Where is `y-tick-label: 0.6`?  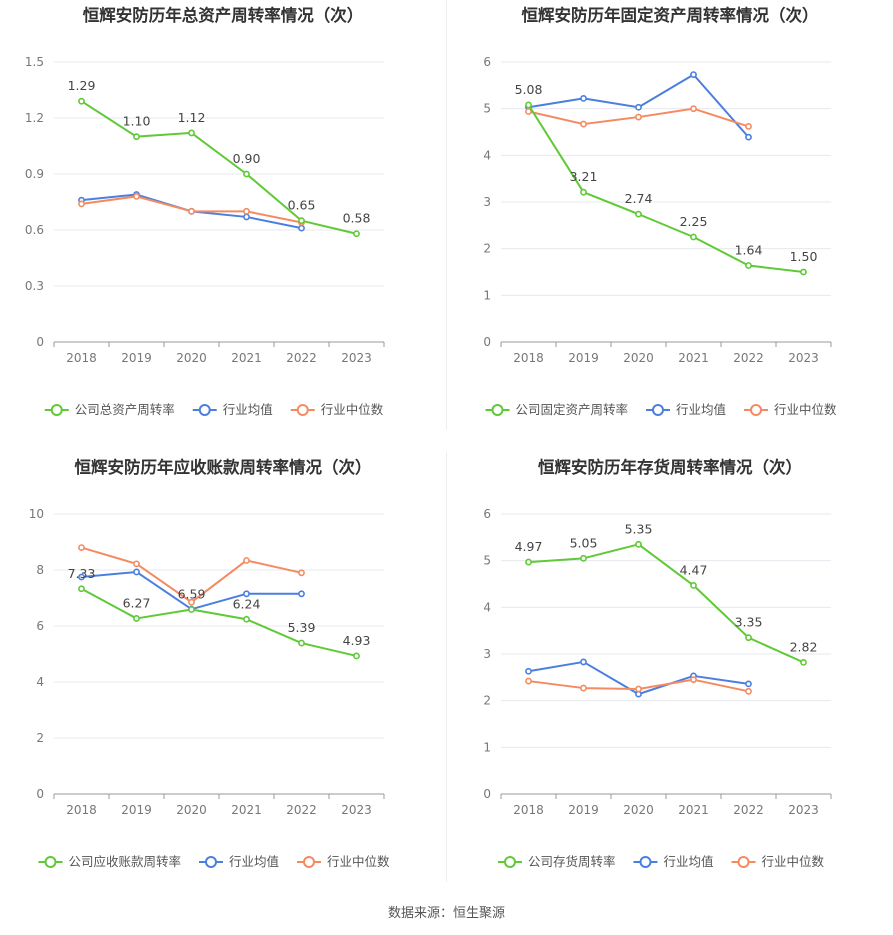
y-tick-label: 0.6 is located at coordinates (34, 230).